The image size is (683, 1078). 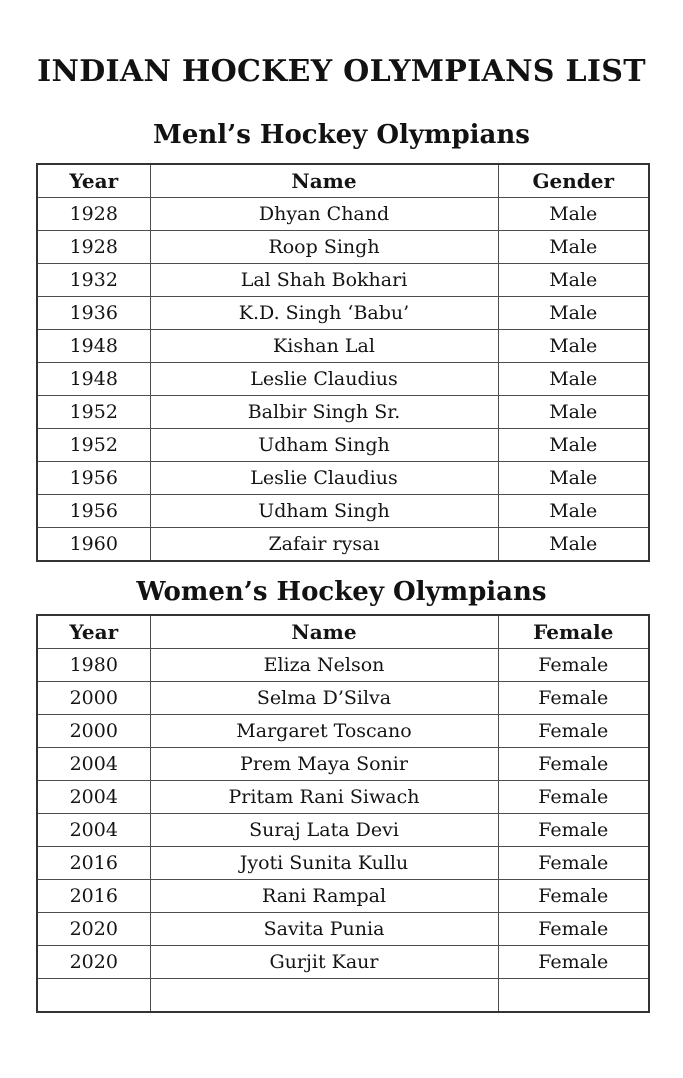 I want to click on name-cell, so click(x=324, y=995).